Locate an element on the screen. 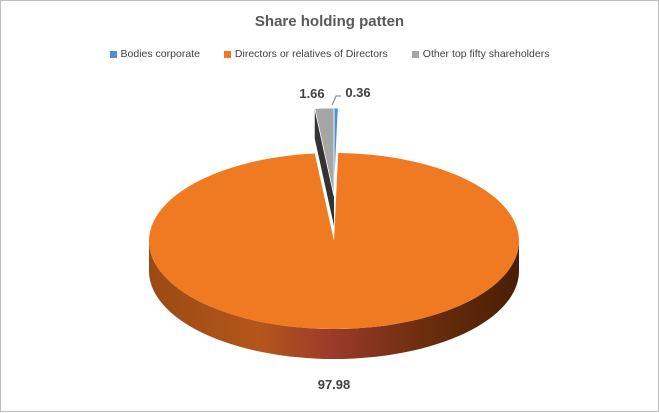 Image resolution: width=659 pixels, height=413 pixels. pie-slice-side is located at coordinates (324, 167).